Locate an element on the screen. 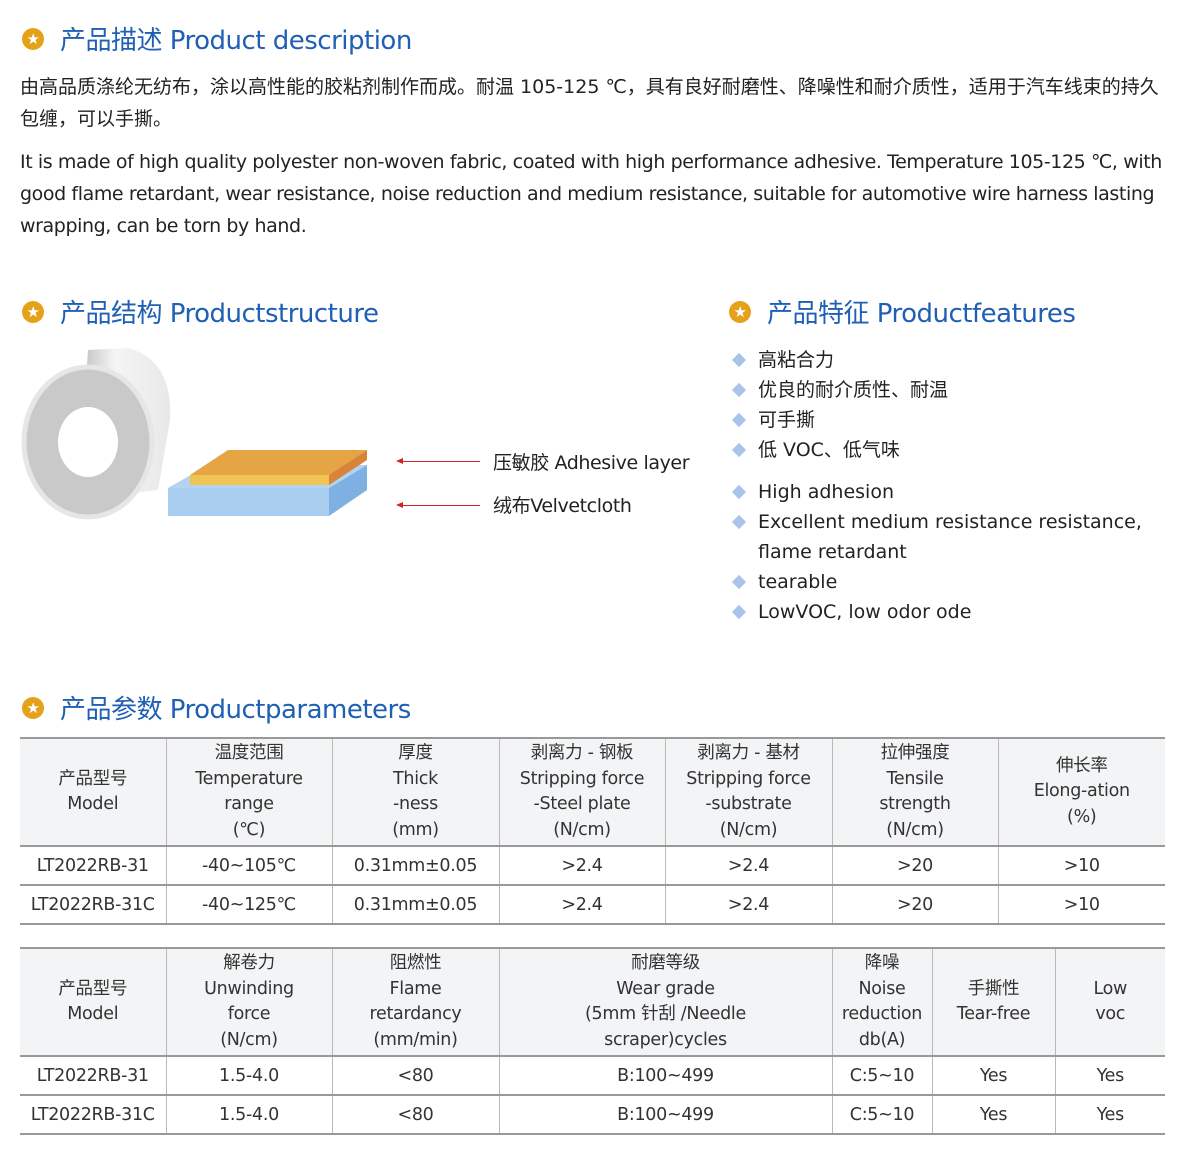  table-cell: C:5~10 is located at coordinates (882, 1114).